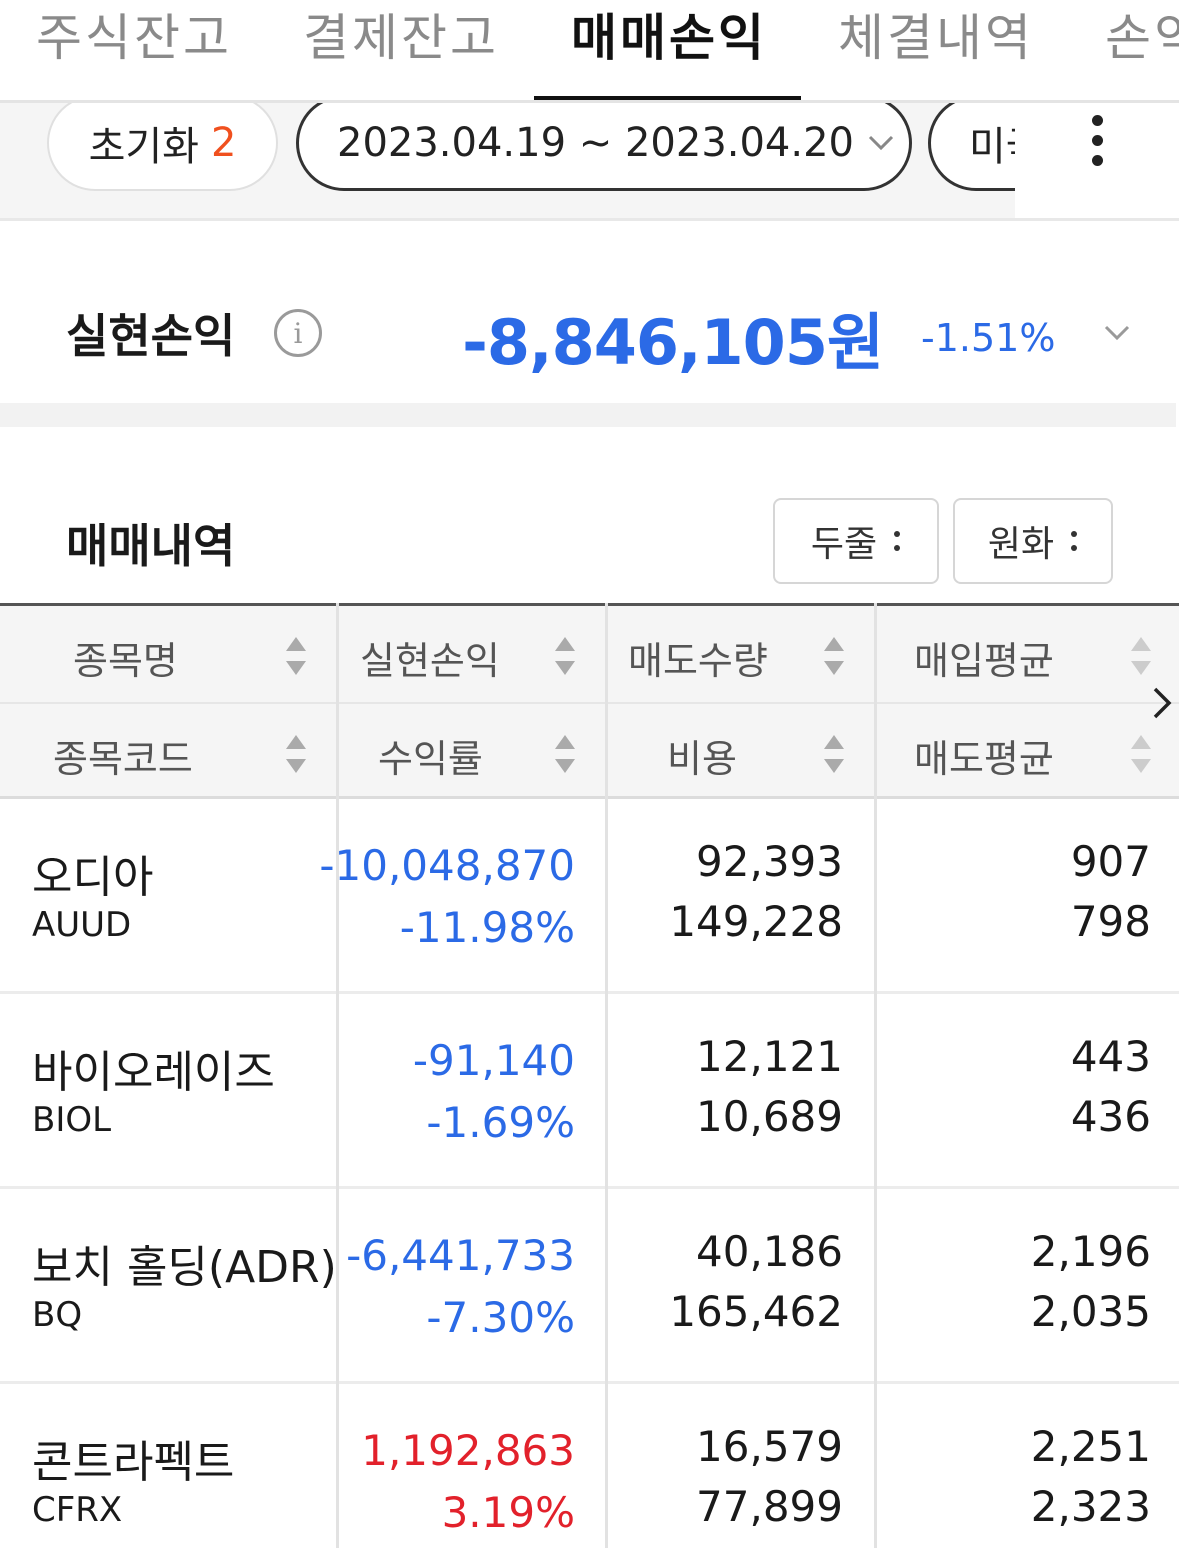 The image size is (1179, 1548). I want to click on table-header: 종목명 종목코드 실현손익 수익률 매도수량 비용 매입평균 매도평균, so click(589, 701).